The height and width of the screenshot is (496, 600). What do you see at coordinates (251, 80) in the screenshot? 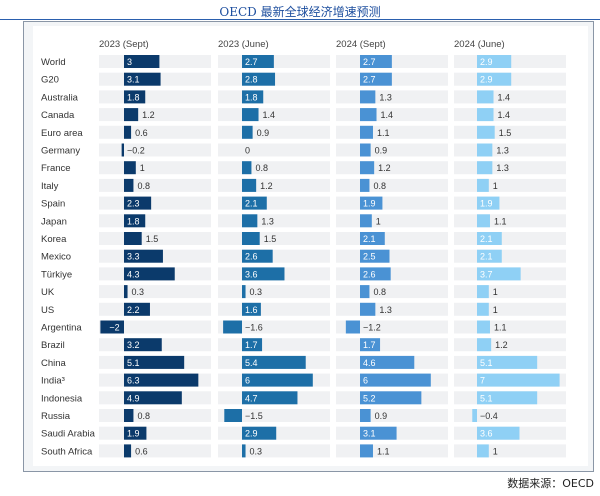
I see `data-label: 2.8` at bounding box center [251, 80].